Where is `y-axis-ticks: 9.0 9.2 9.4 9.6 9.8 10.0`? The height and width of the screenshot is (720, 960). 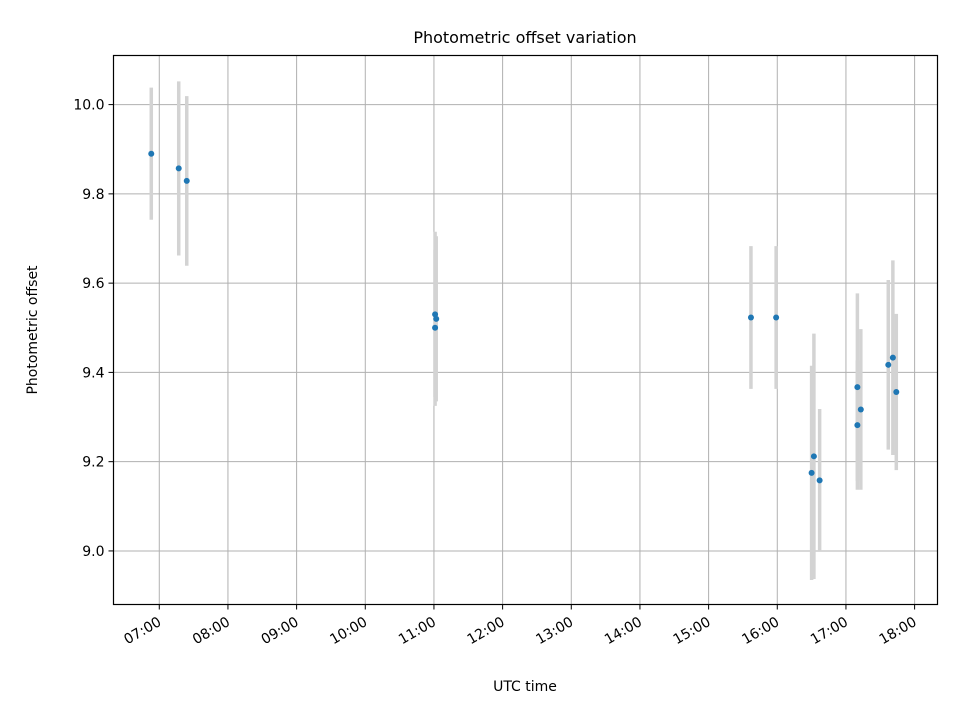 y-axis-ticks: 9.0 9.2 9.4 9.6 9.8 10.0 is located at coordinates (93, 329).